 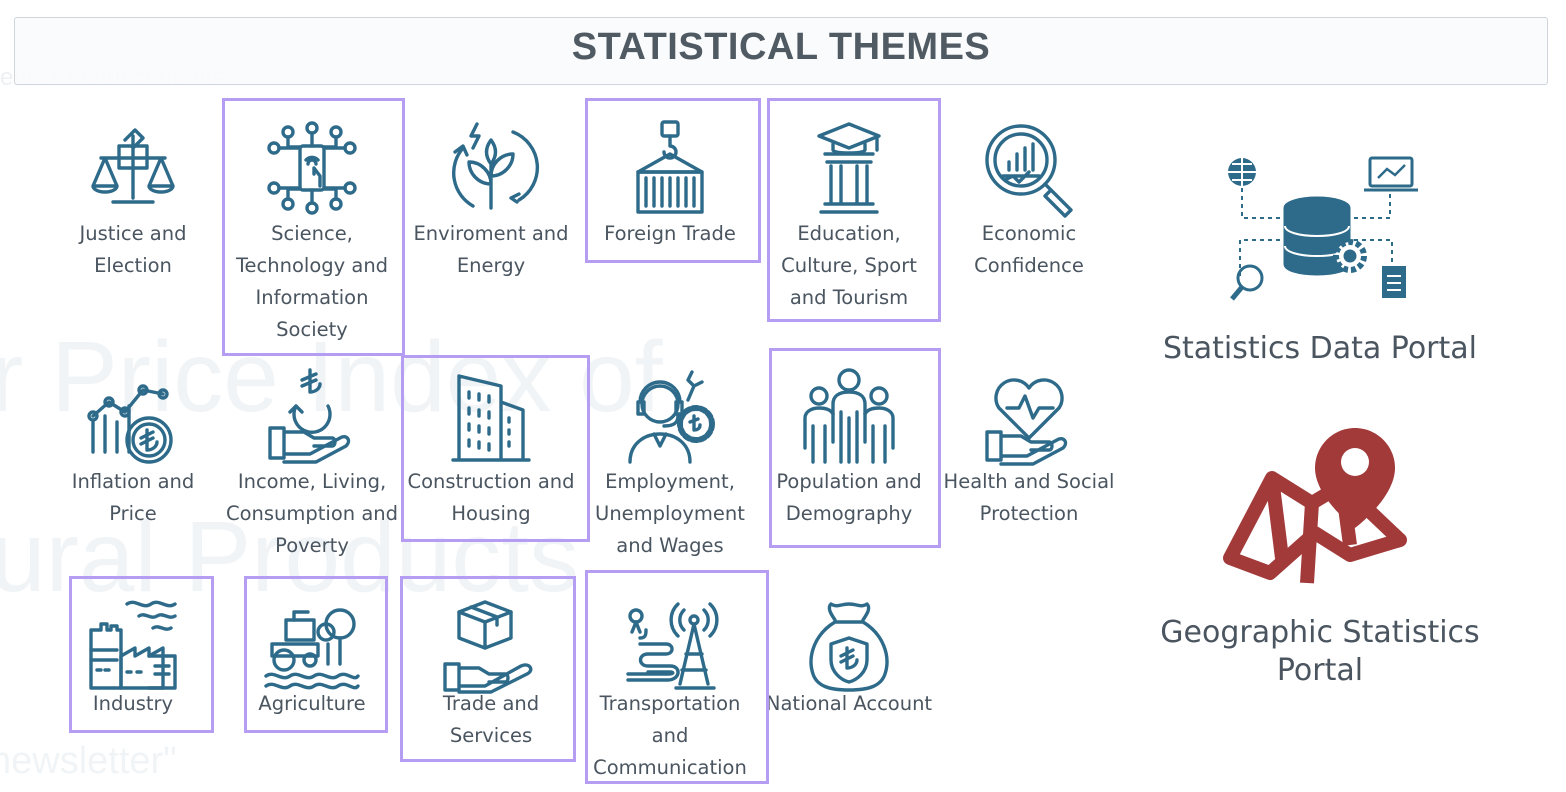 I want to click on theme-trade-and-services: Trade and Services, so click(x=491, y=666).